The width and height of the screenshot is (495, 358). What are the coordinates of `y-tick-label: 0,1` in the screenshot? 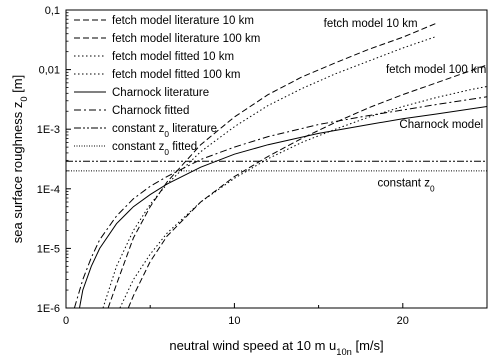 It's located at (52, 11).